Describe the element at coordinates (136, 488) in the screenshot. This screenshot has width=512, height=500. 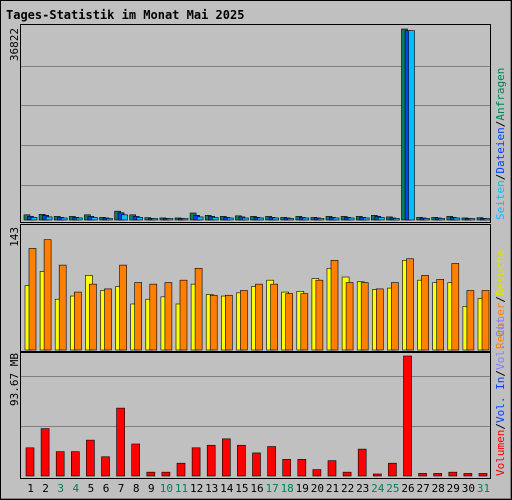
I see `x-tick-label: 8` at that location.